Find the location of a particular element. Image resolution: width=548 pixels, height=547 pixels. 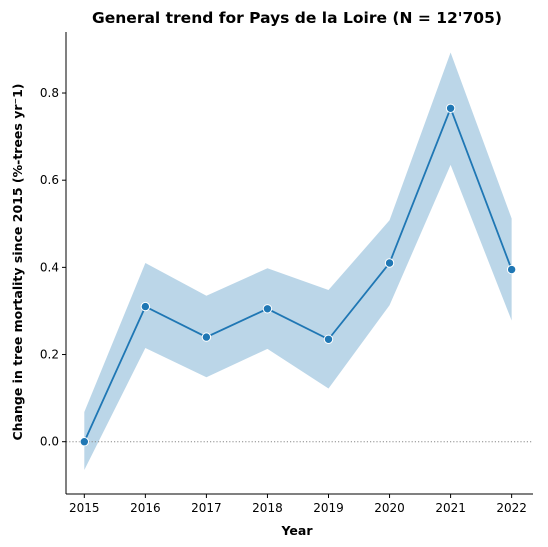

x-tick-label: 2022 is located at coordinates (511, 508).